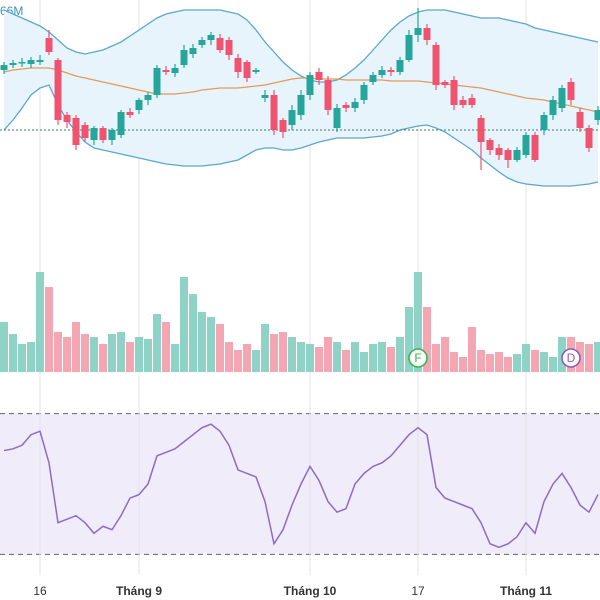  What do you see at coordinates (139, 591) in the screenshot?
I see `x-tick-label: Tháng 9` at bounding box center [139, 591].